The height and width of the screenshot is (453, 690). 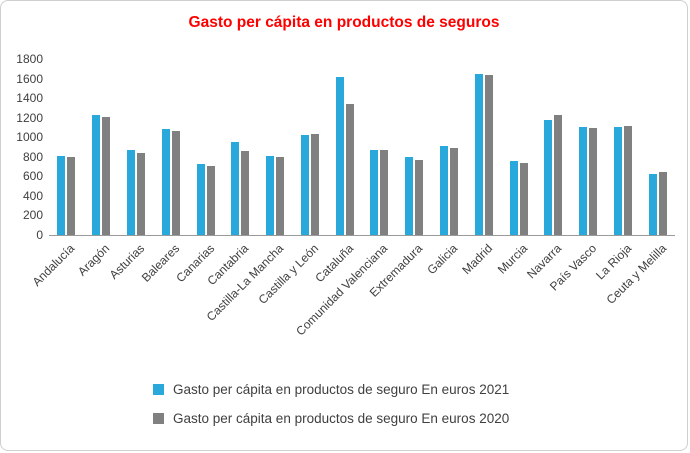 I want to click on y-tick-label: 200, so click(x=32, y=215).